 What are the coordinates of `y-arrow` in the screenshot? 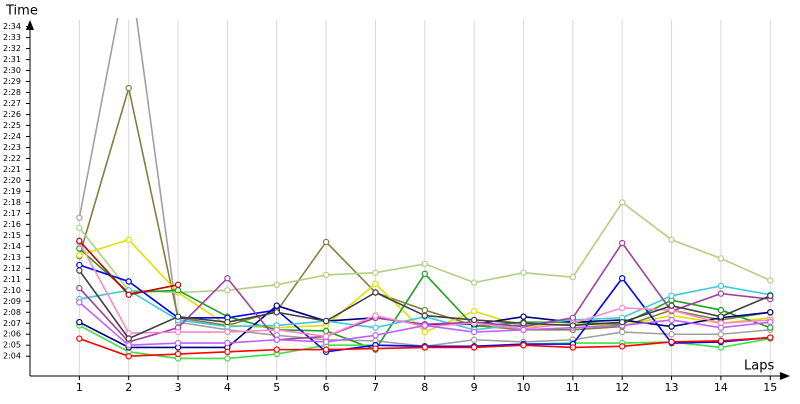 It's located at (30, 25).